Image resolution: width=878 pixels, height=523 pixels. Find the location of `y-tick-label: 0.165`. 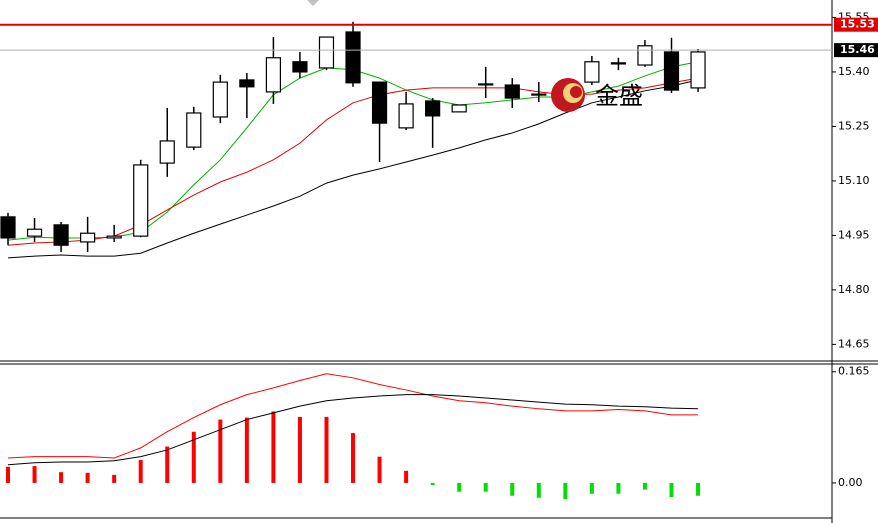

y-tick-label: 0.165 is located at coordinates (854, 371).